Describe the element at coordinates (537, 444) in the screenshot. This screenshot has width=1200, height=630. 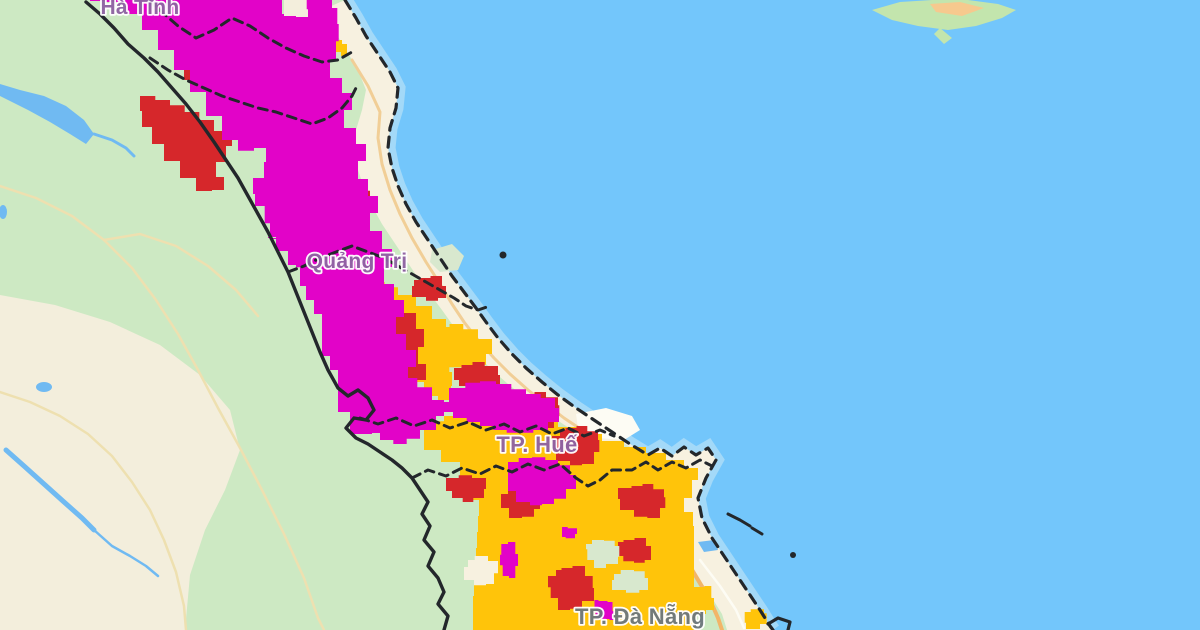
I see `place-label-tp-hue: TP. Huế` at that location.